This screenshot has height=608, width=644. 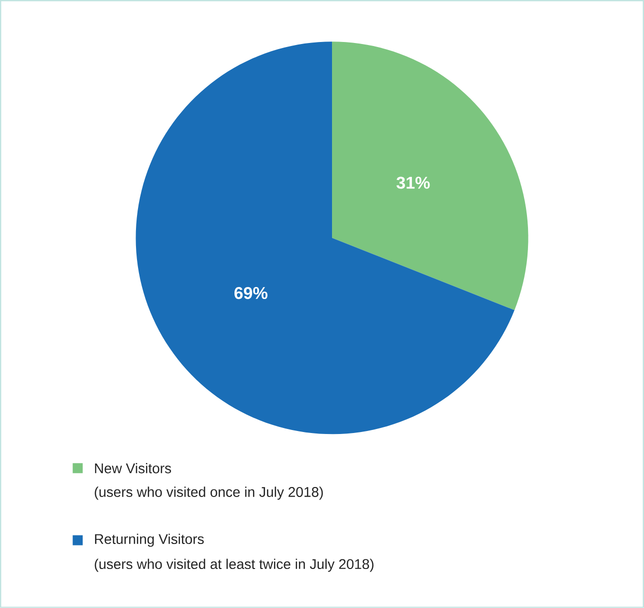 I want to click on data-label: 31%, so click(x=413, y=182).